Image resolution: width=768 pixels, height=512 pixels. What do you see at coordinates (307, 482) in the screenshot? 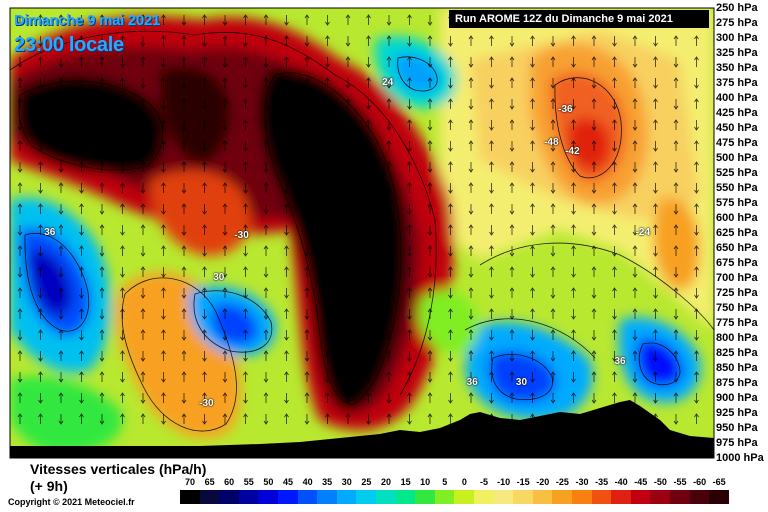
I see `color-scale-label: 40` at bounding box center [307, 482].